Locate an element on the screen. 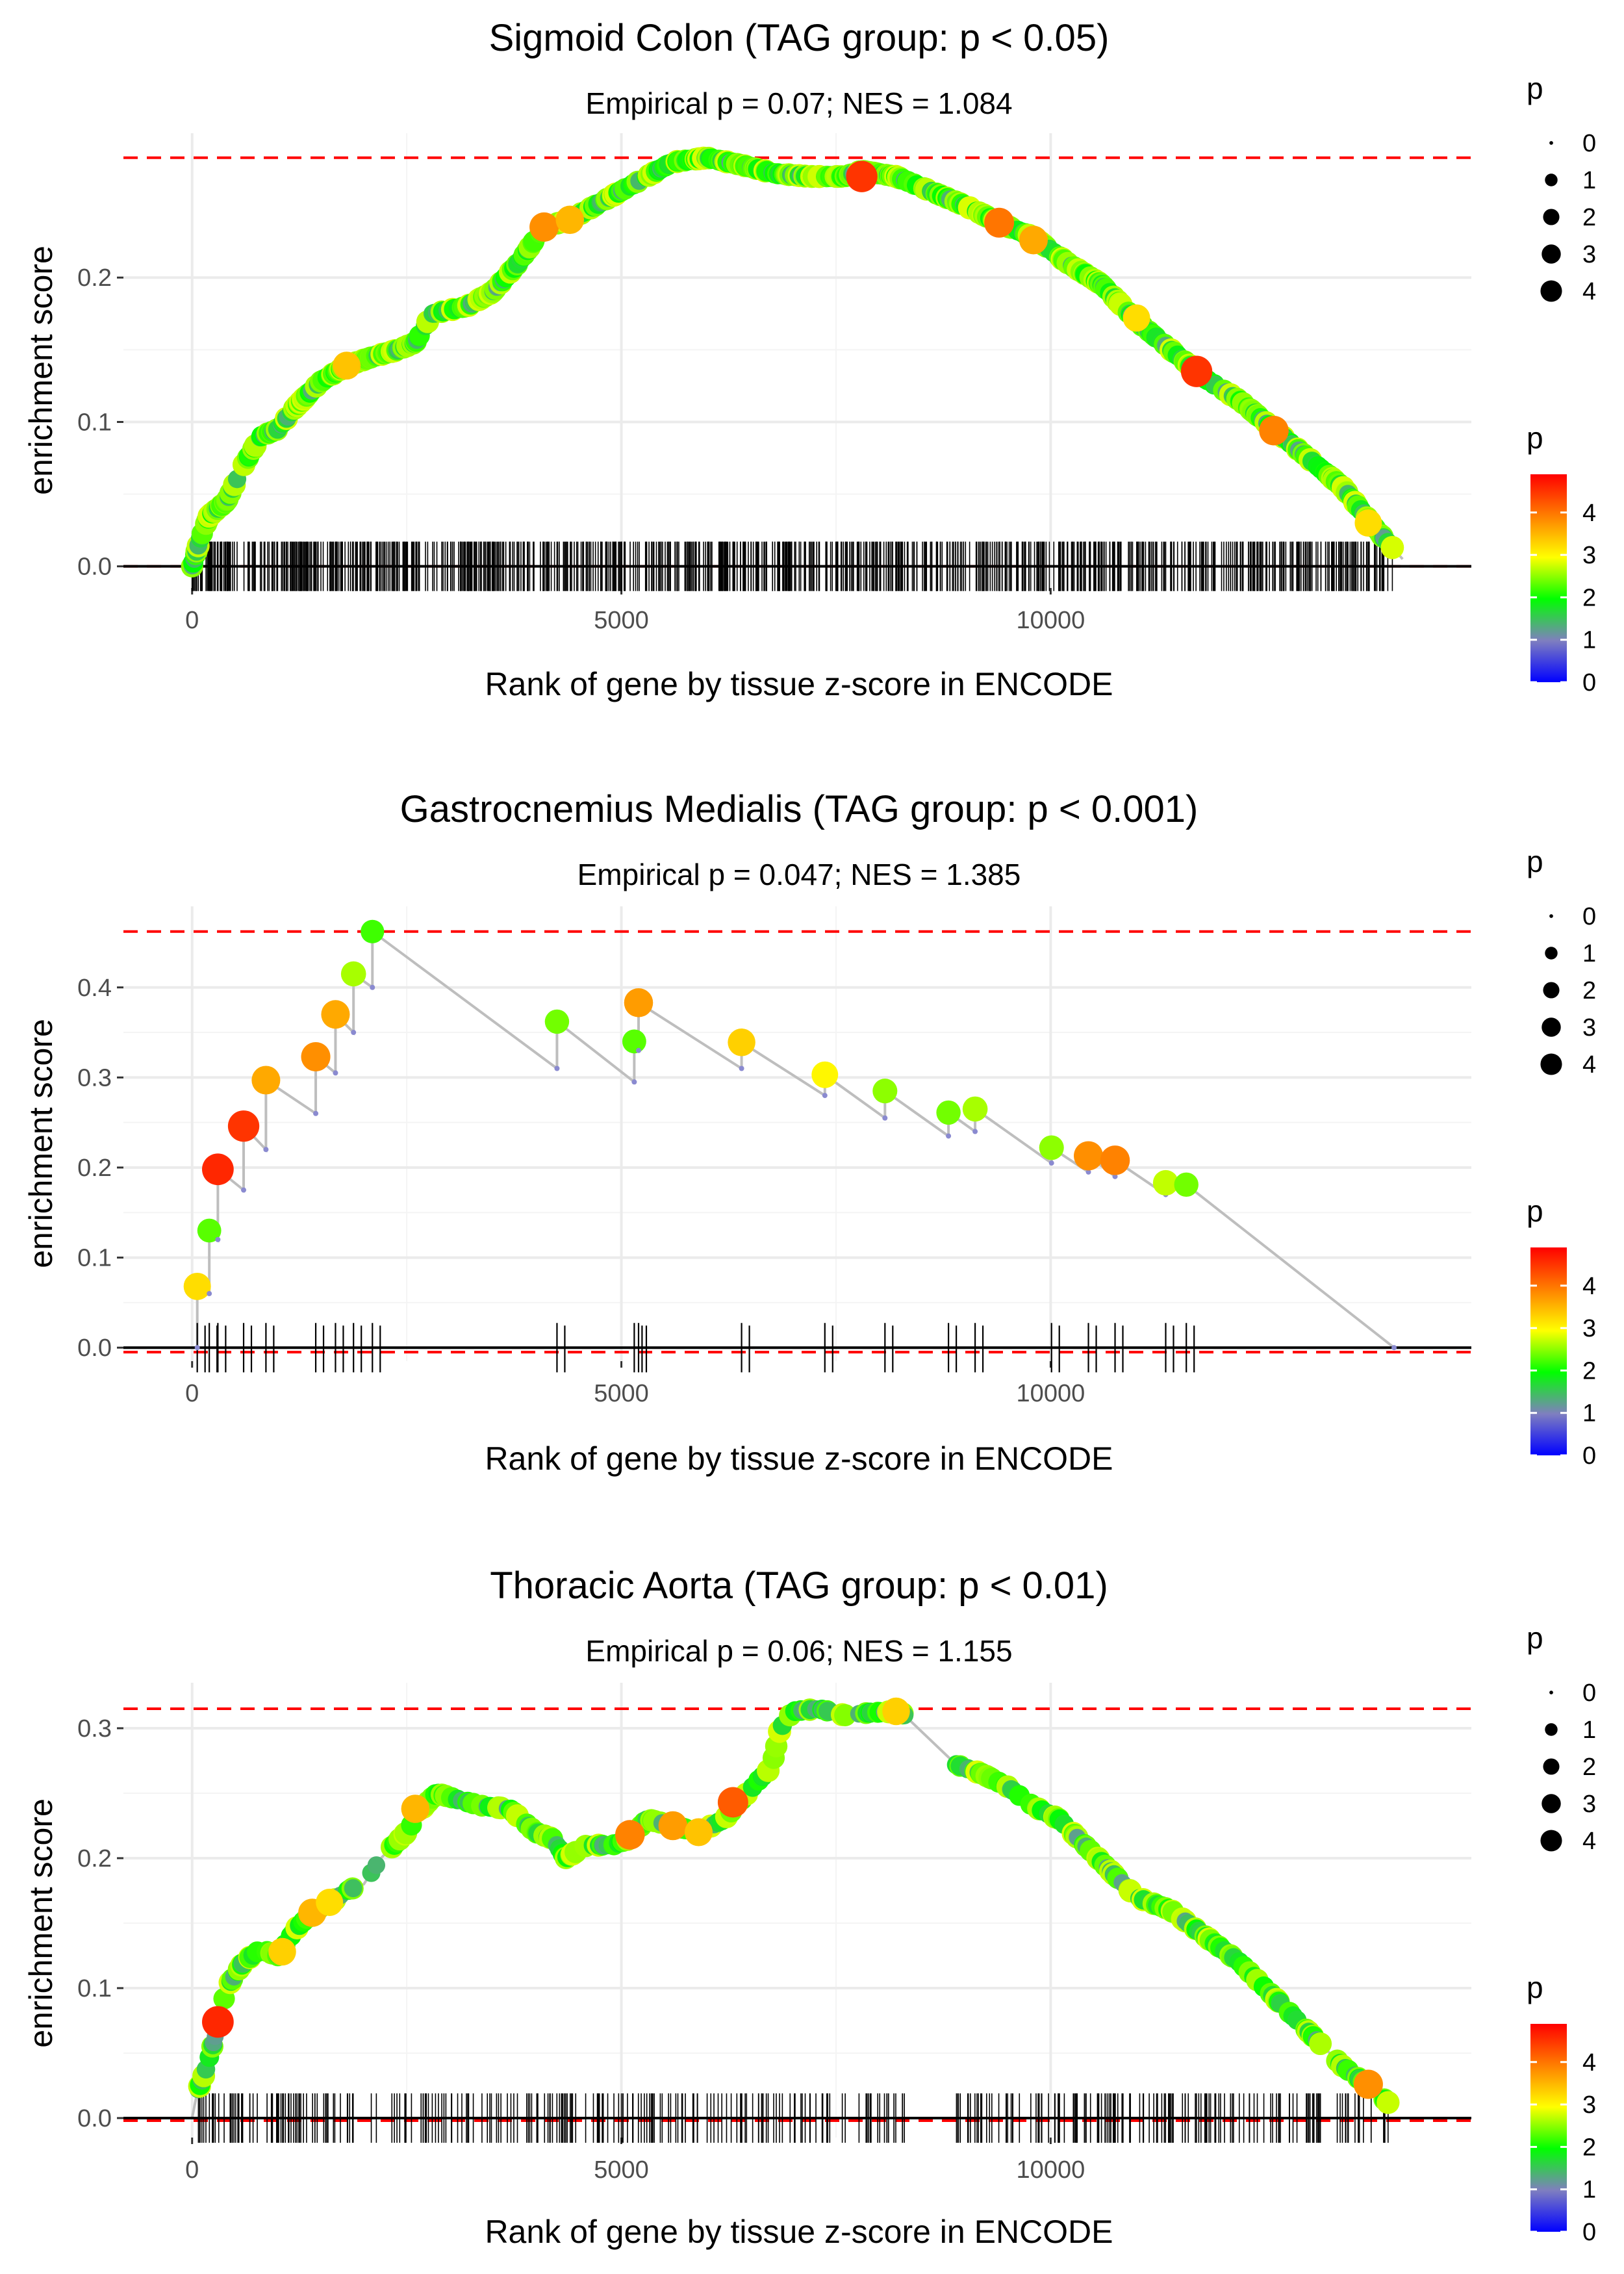  end-point is located at coordinates (1394, 1348).